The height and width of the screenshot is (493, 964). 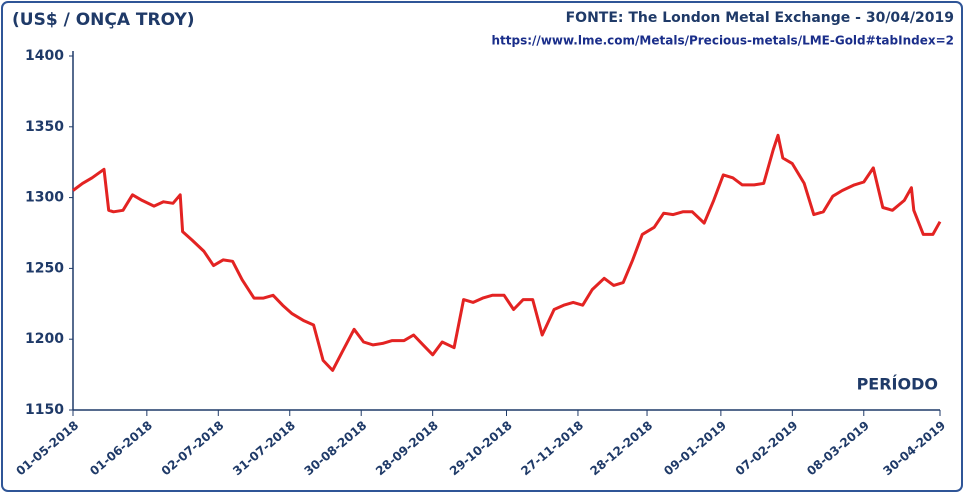 What do you see at coordinates (44, 198) in the screenshot?
I see `y-tick-label: 1300` at bounding box center [44, 198].